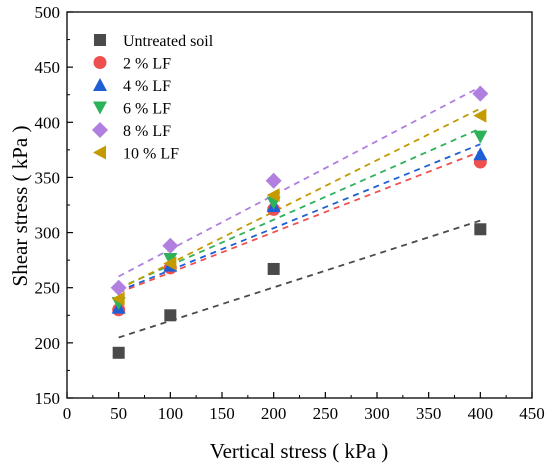 This screenshot has width=550, height=471. I want to click on legend-label-1: 2 % LF, so click(147, 64).